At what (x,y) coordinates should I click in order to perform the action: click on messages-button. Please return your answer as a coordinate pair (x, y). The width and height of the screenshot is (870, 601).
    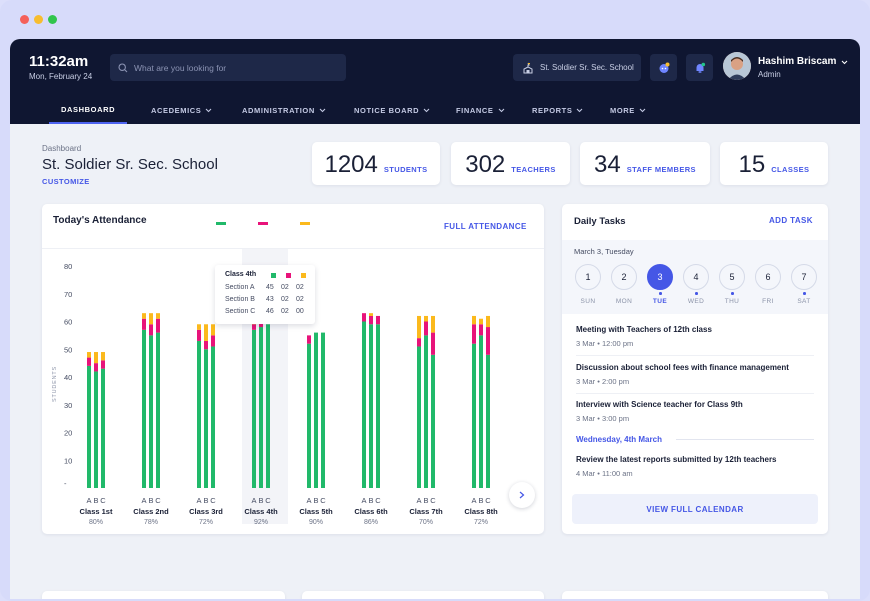
    Looking at the image, I should click on (663, 67).